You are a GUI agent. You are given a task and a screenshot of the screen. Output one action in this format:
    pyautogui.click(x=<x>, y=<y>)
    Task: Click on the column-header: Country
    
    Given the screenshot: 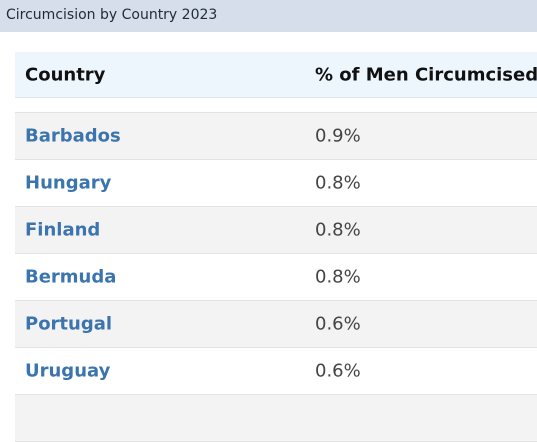 What is the action you would take?
    pyautogui.click(x=65, y=74)
    